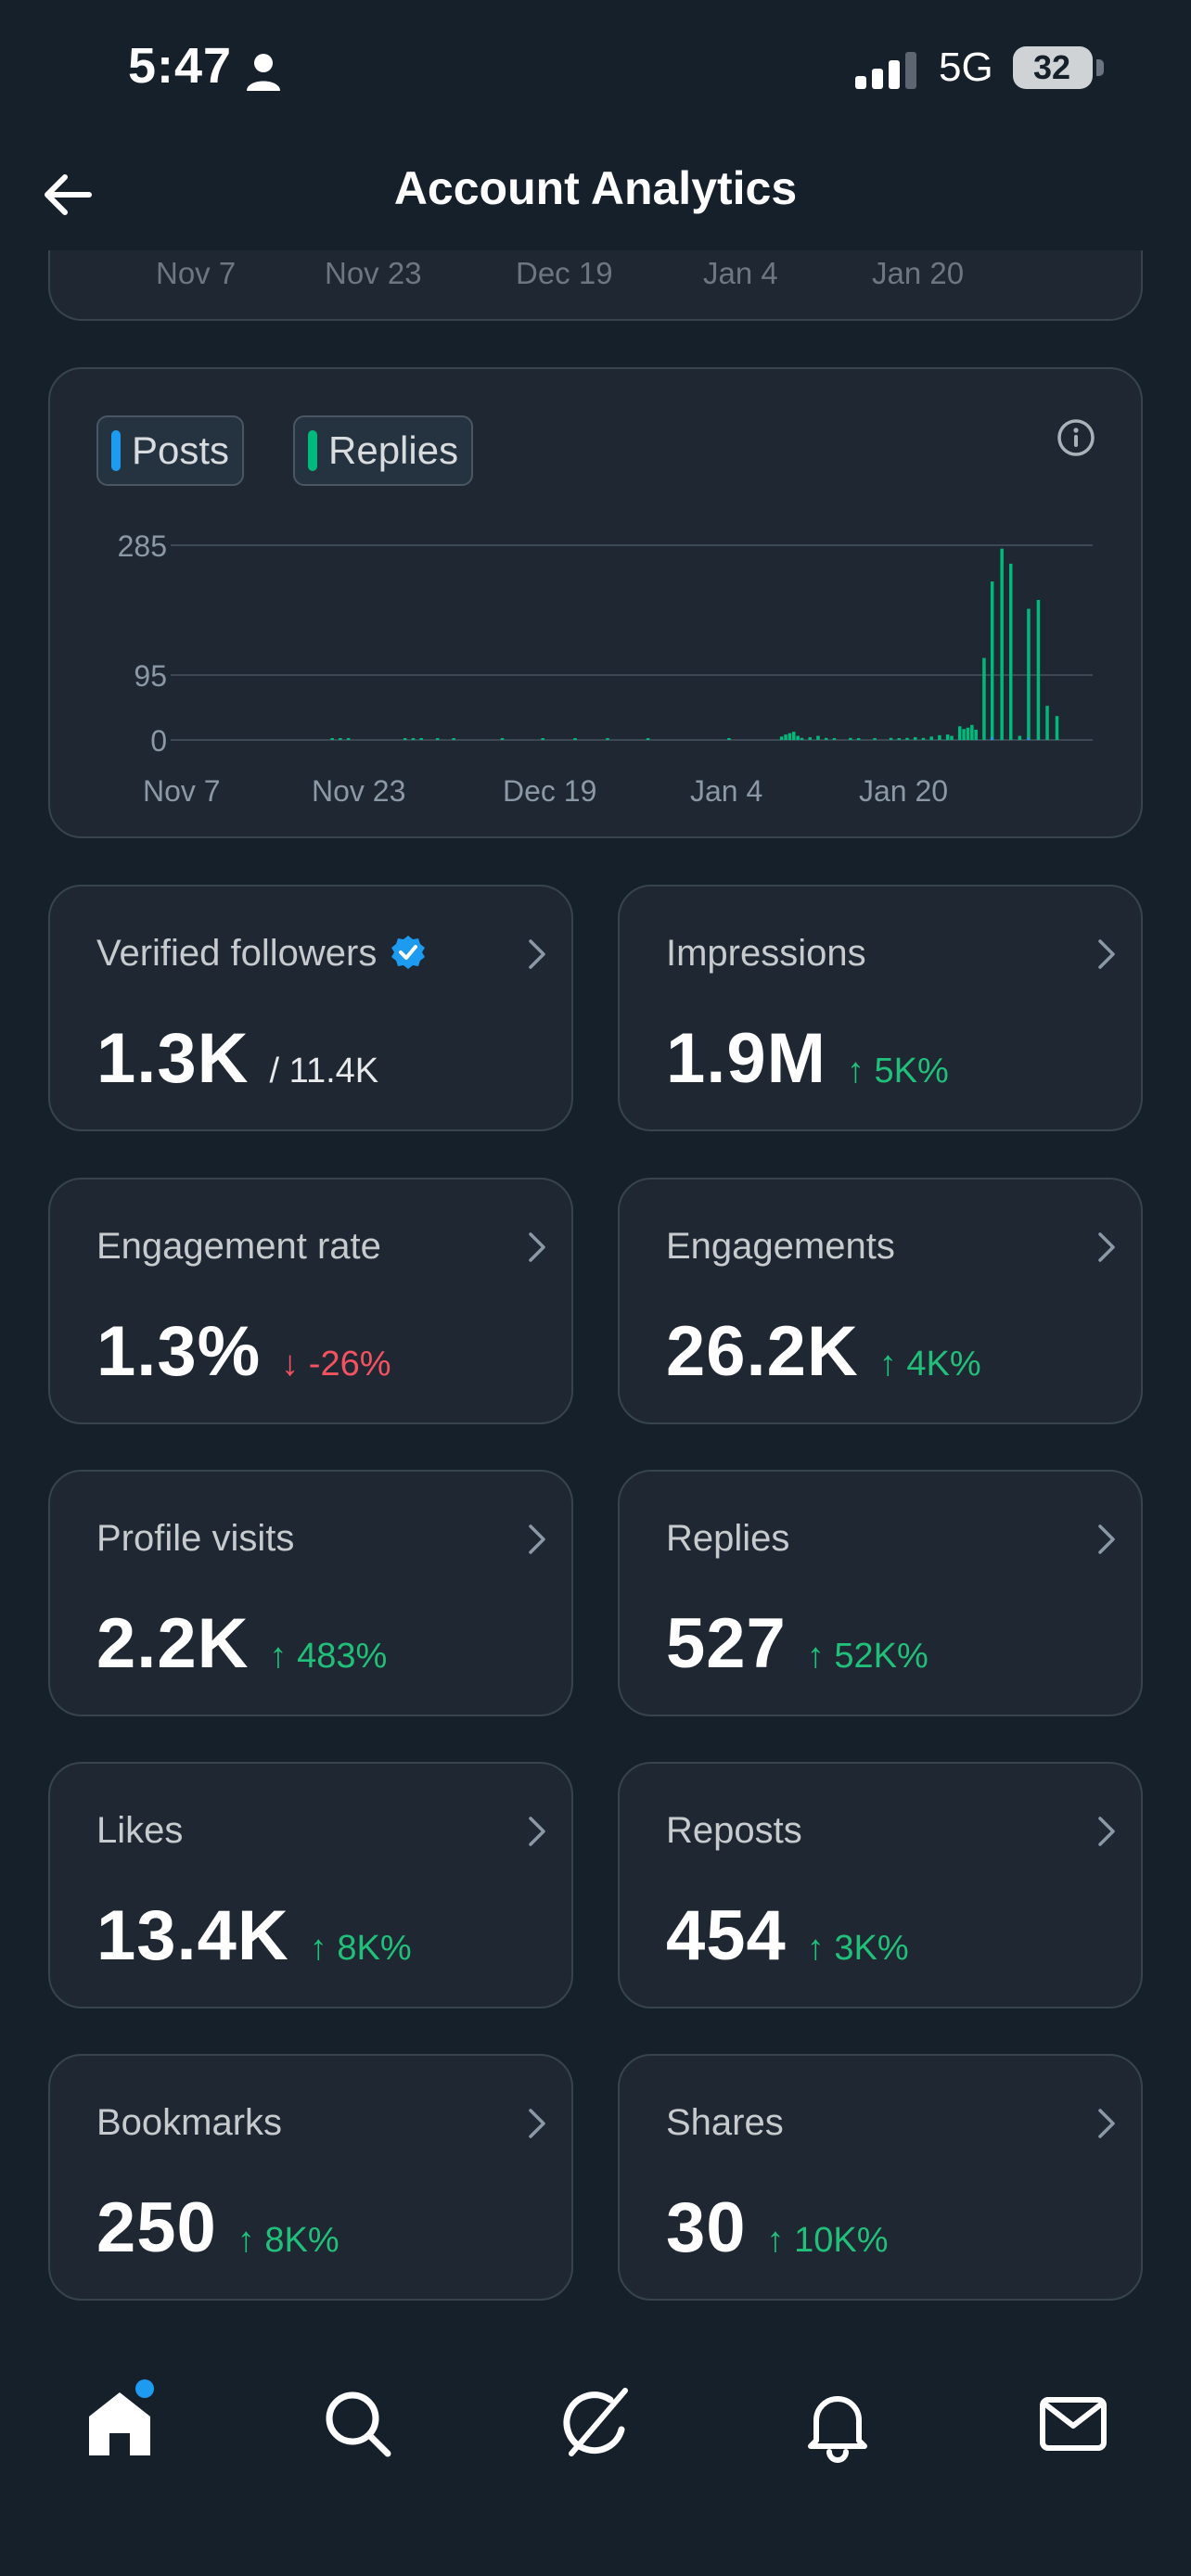  What do you see at coordinates (254, 1936) in the screenshot?
I see `metric-value: 13.4K ↑ 8K%` at bounding box center [254, 1936].